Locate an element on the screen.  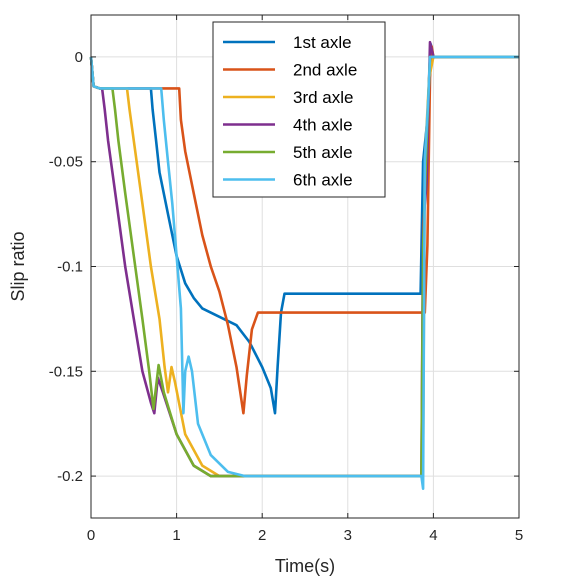
y-axis-label: Slip ratio is located at coordinates (18, 266).